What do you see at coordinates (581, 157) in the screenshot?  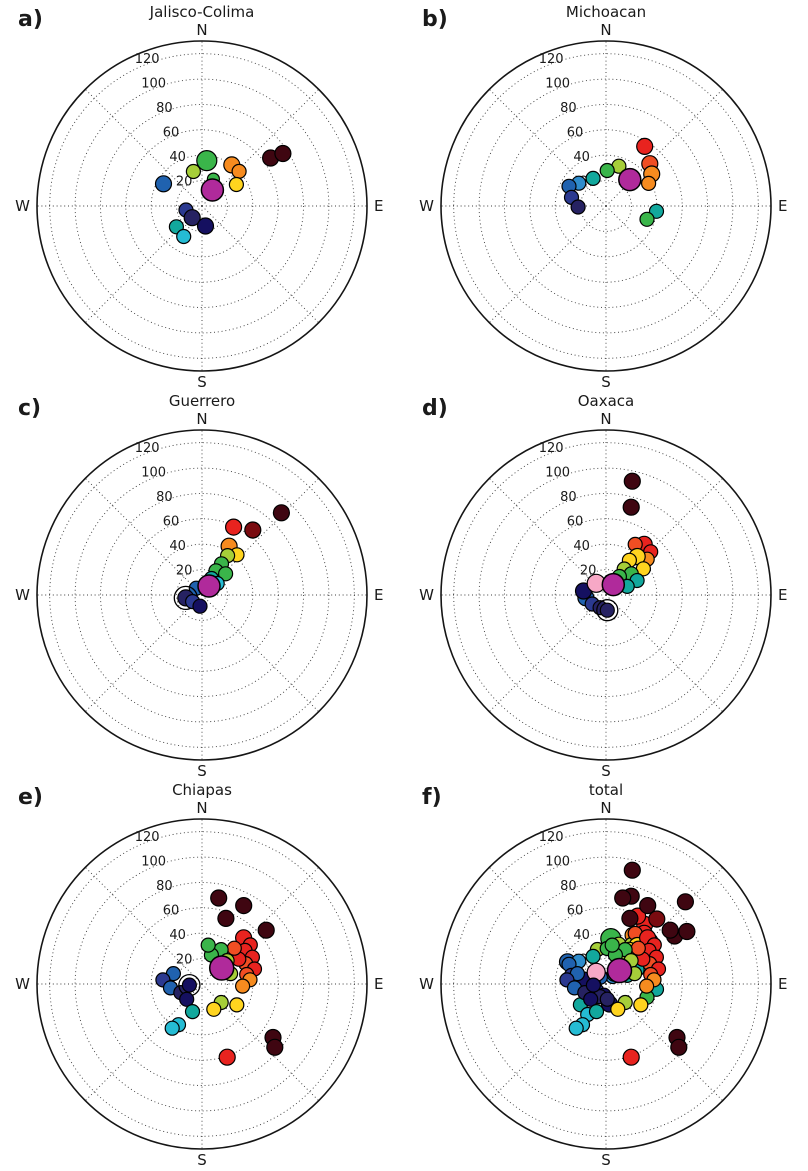 I see `radial-tick-label: 40` at bounding box center [581, 157].